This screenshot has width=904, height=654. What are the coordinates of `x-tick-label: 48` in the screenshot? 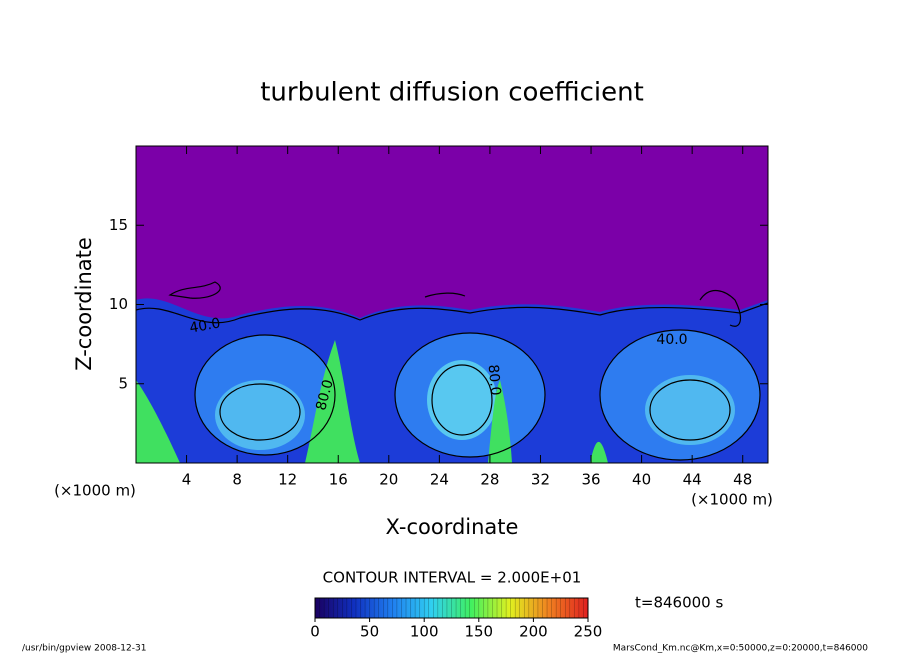 It's located at (742, 480).